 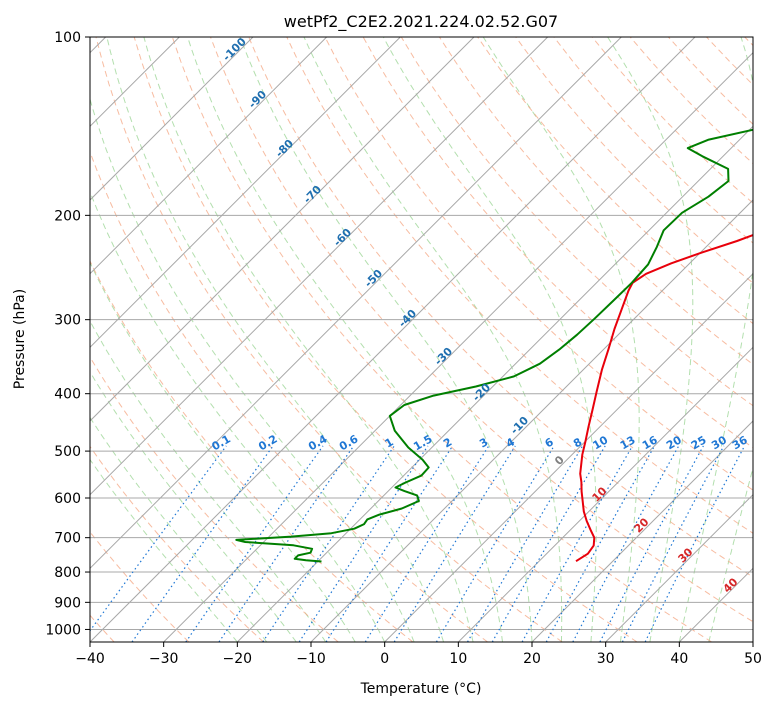 What do you see at coordinates (63, 630) in the screenshot?
I see `y-tick-label: 1000` at bounding box center [63, 630].